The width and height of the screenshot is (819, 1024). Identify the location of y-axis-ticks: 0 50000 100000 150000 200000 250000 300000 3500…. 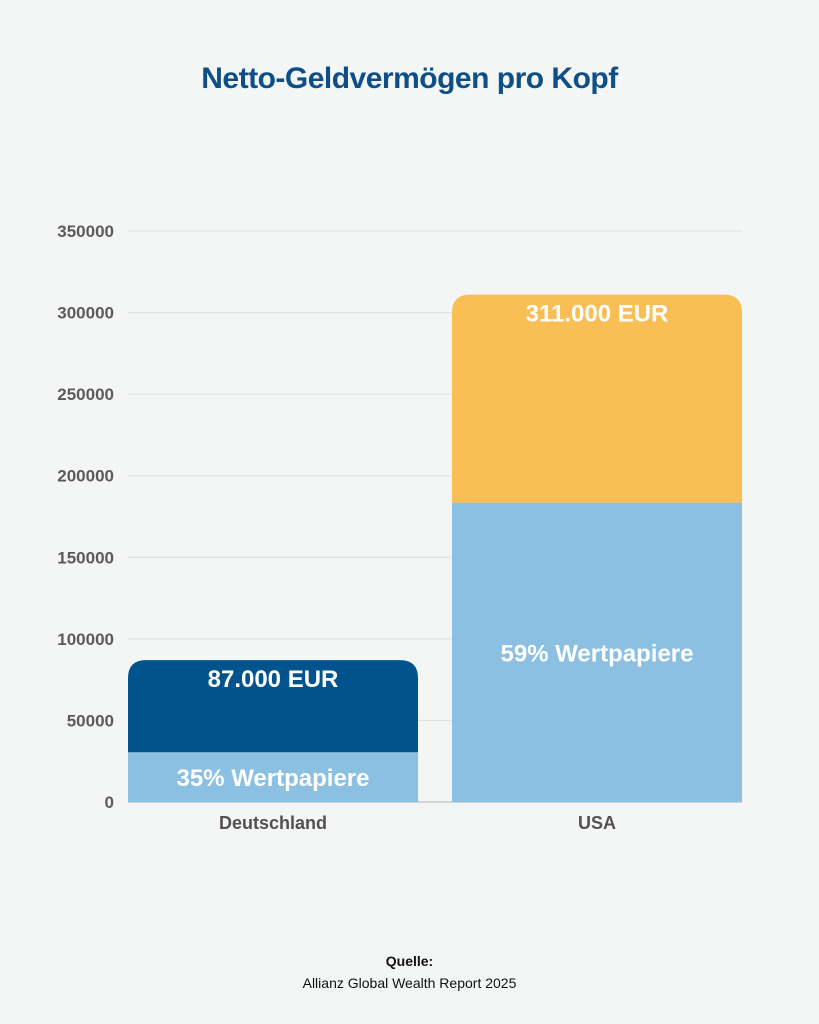
(85, 517).